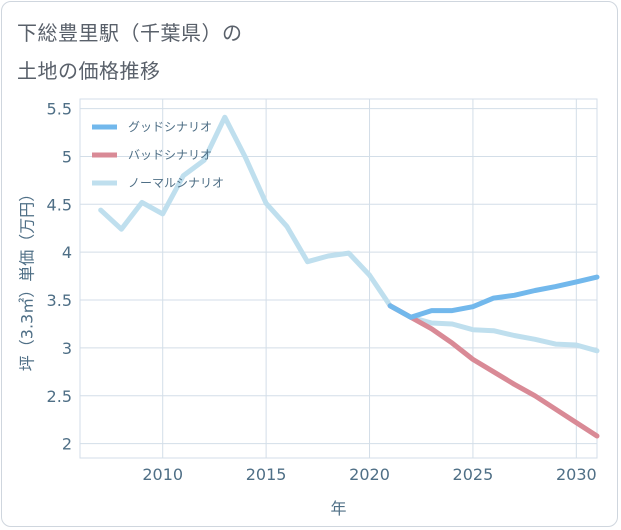 This screenshot has height=530, width=621. What do you see at coordinates (67, 444) in the screenshot?
I see `y-tick-label: 2` at bounding box center [67, 444].